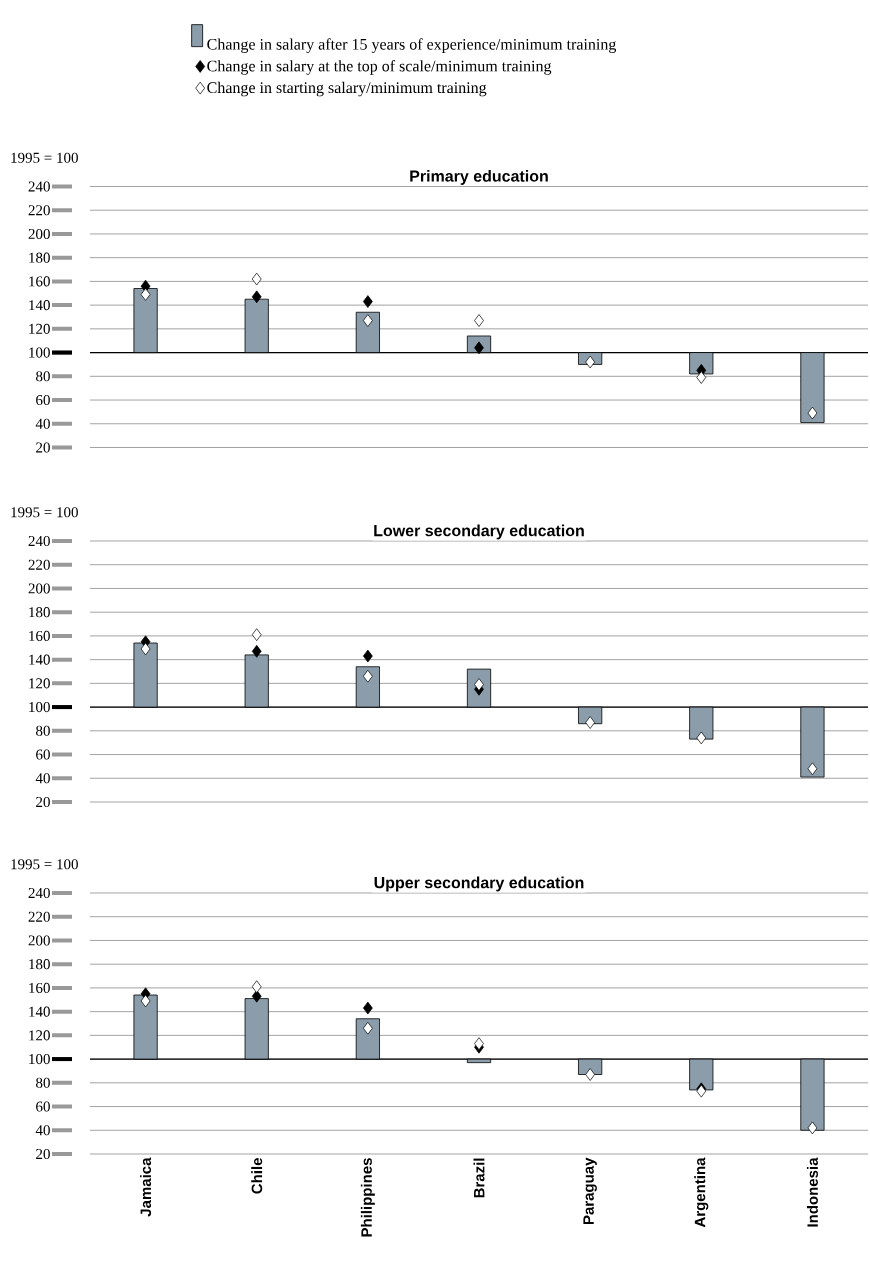 The width and height of the screenshot is (870, 1282). I want to click on legend-label: Change in starting salary/minimum training, so click(347, 89).